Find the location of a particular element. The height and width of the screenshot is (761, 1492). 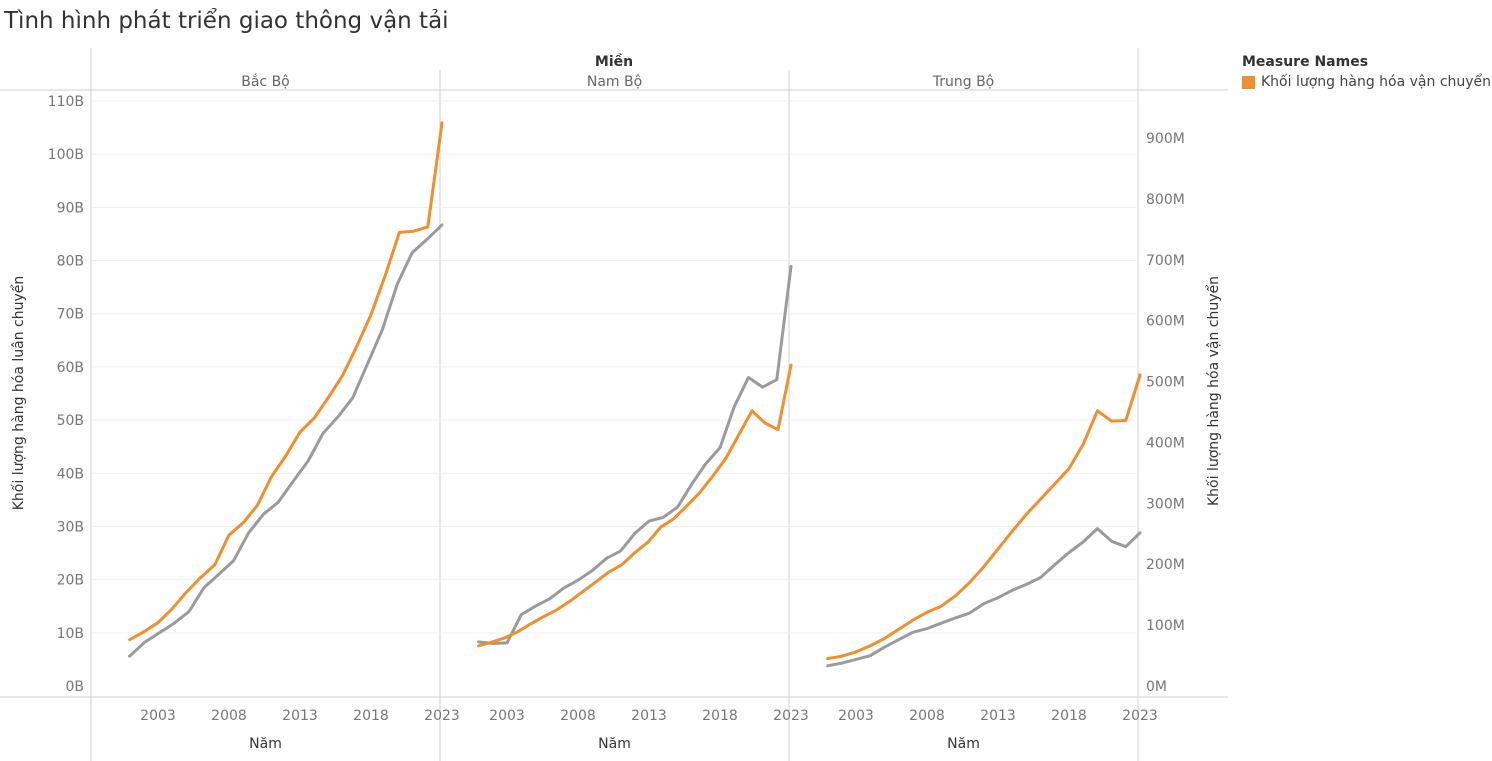

right-tick-label: 700M is located at coordinates (1165, 261).